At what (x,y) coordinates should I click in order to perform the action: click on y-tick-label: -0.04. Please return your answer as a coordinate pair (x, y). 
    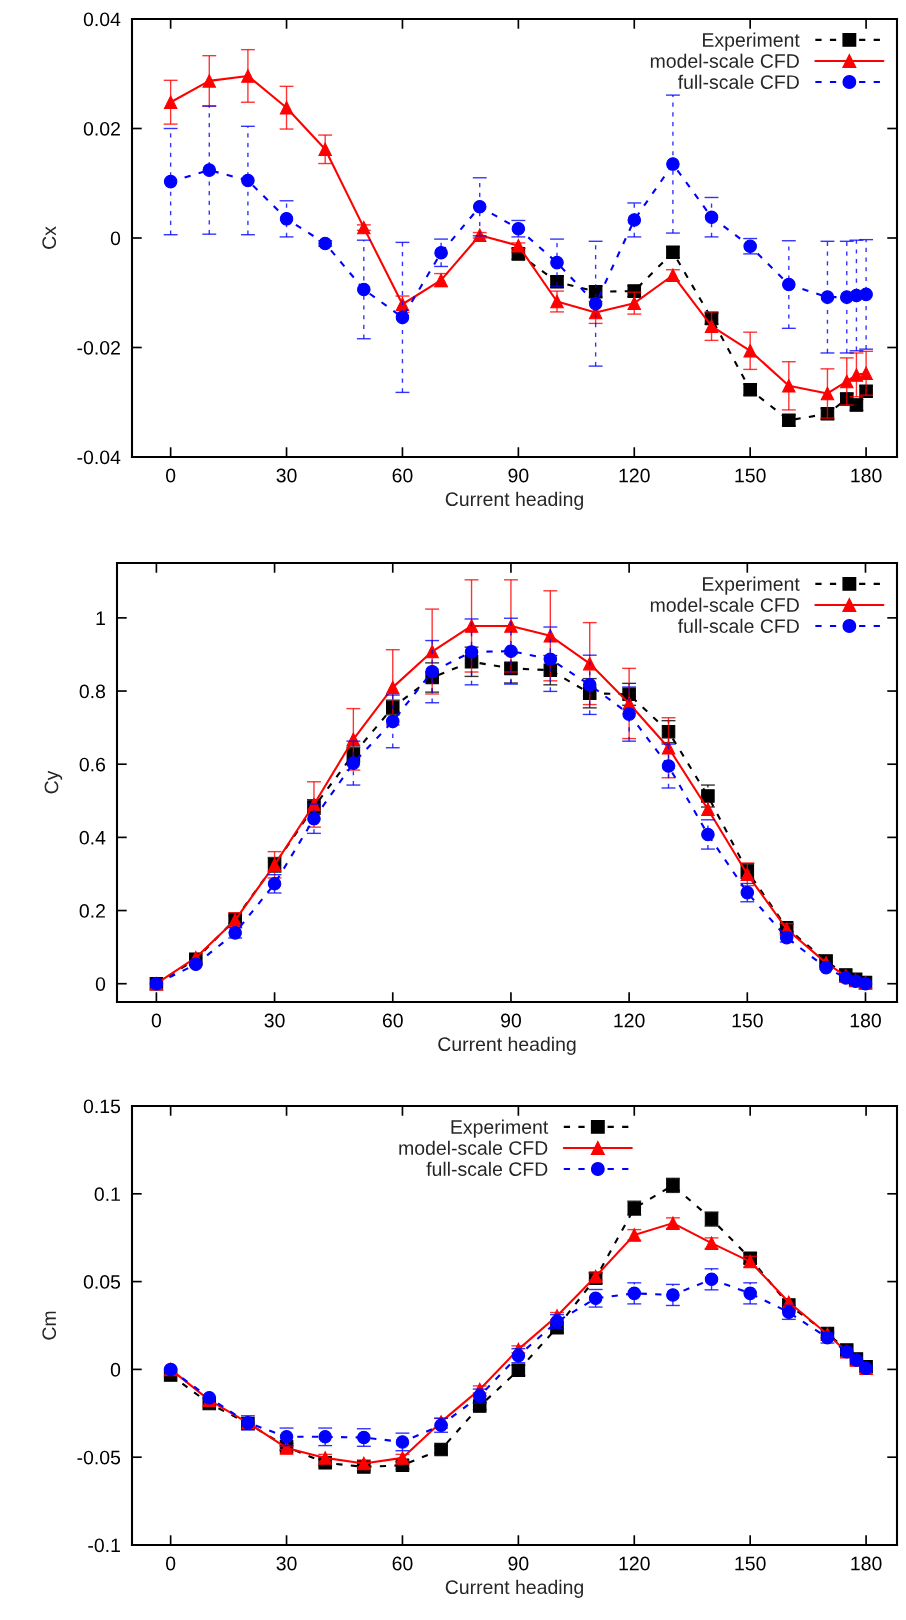
    Looking at the image, I should click on (99, 457).